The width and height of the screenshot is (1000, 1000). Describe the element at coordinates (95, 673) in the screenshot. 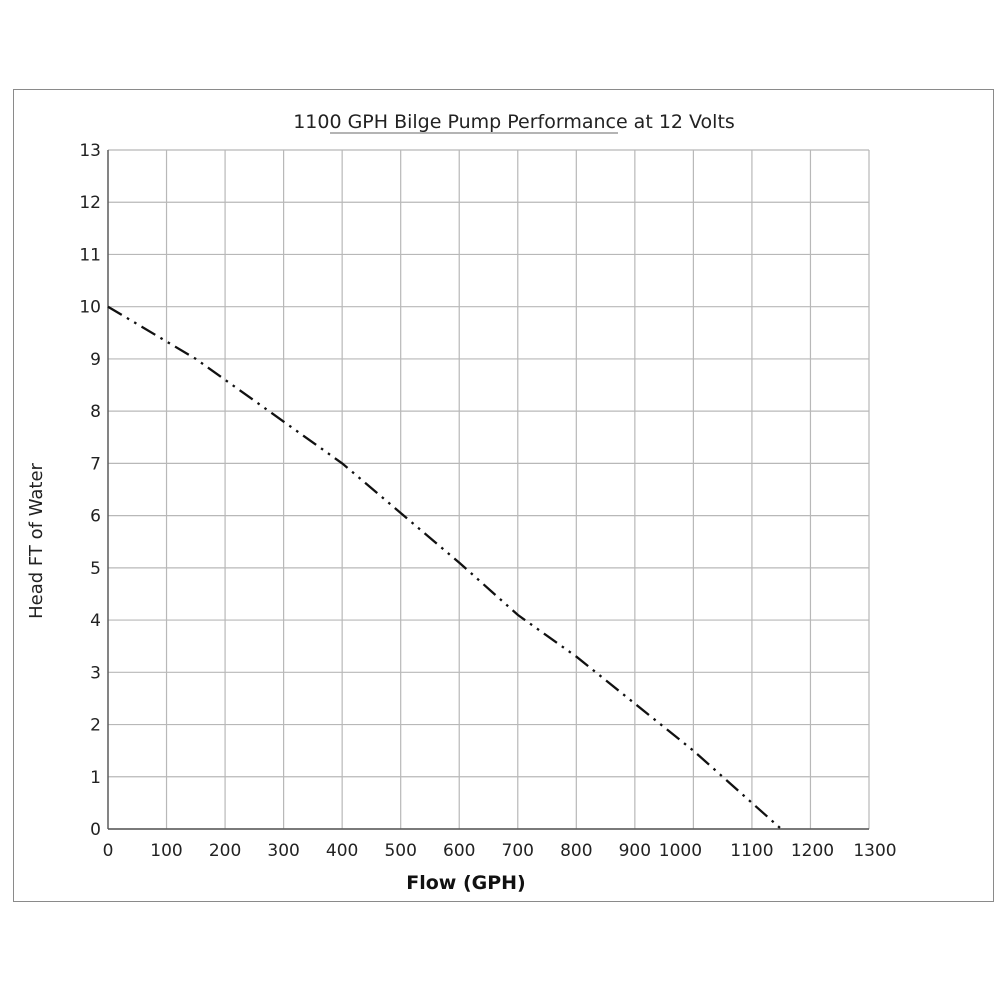

I see `y-tick-label: 3` at that location.